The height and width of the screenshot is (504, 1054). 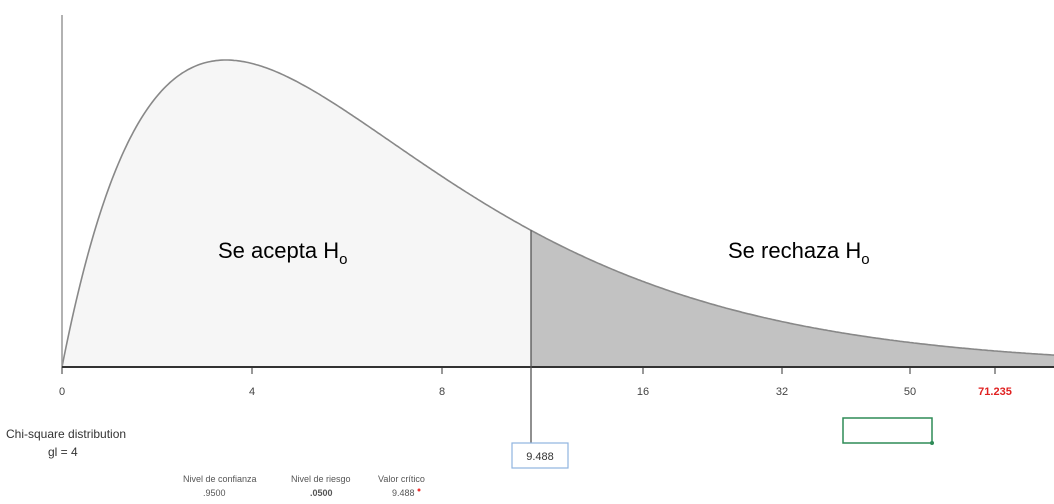 I want to click on stat-value: 9.488, so click(x=403, y=493).